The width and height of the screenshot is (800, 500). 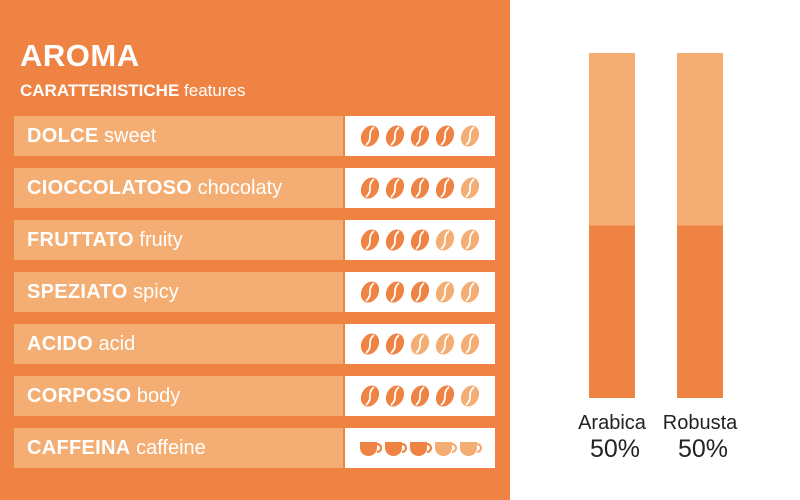 I want to click on bar-category-label: Arabica, so click(x=612, y=423).